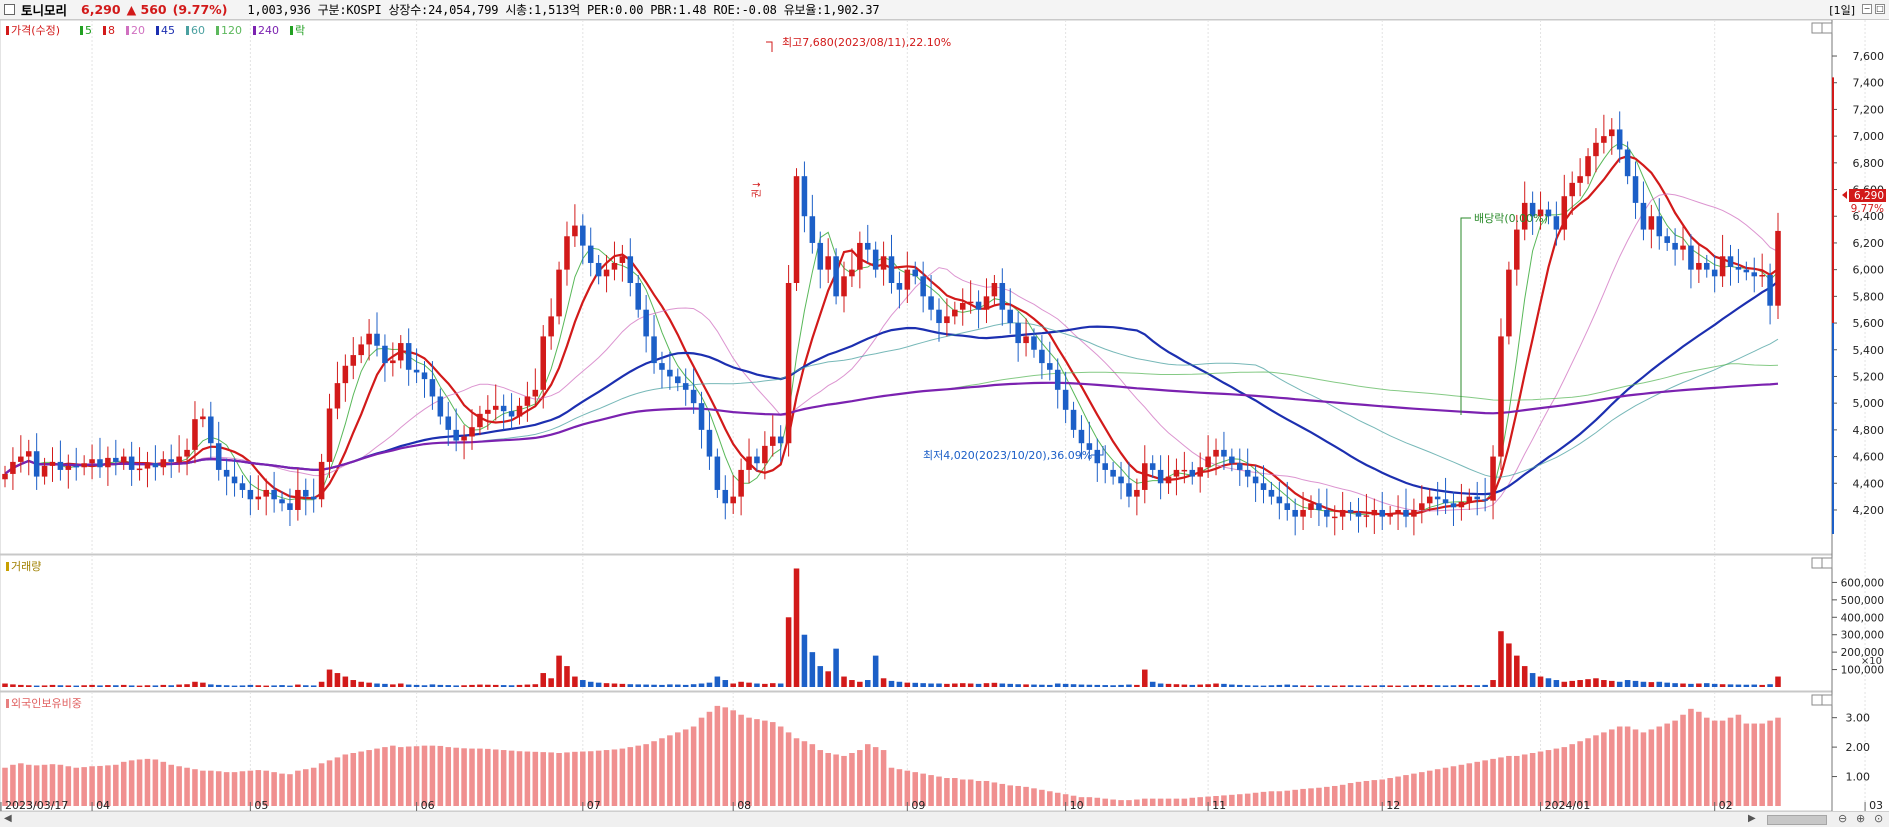 This screenshot has width=1889, height=827. I want to click on minimize-icon: −, so click(1867, 9).